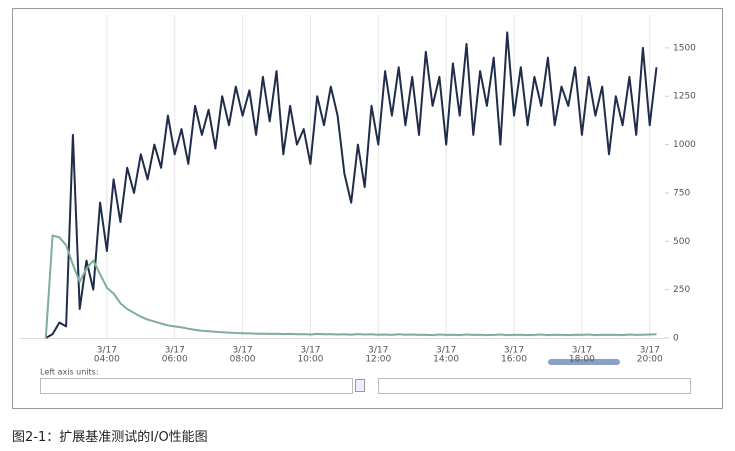 The width and height of the screenshot is (735, 451). Describe the element at coordinates (684, 97) in the screenshot. I see `y-tick-label: 1250` at that location.